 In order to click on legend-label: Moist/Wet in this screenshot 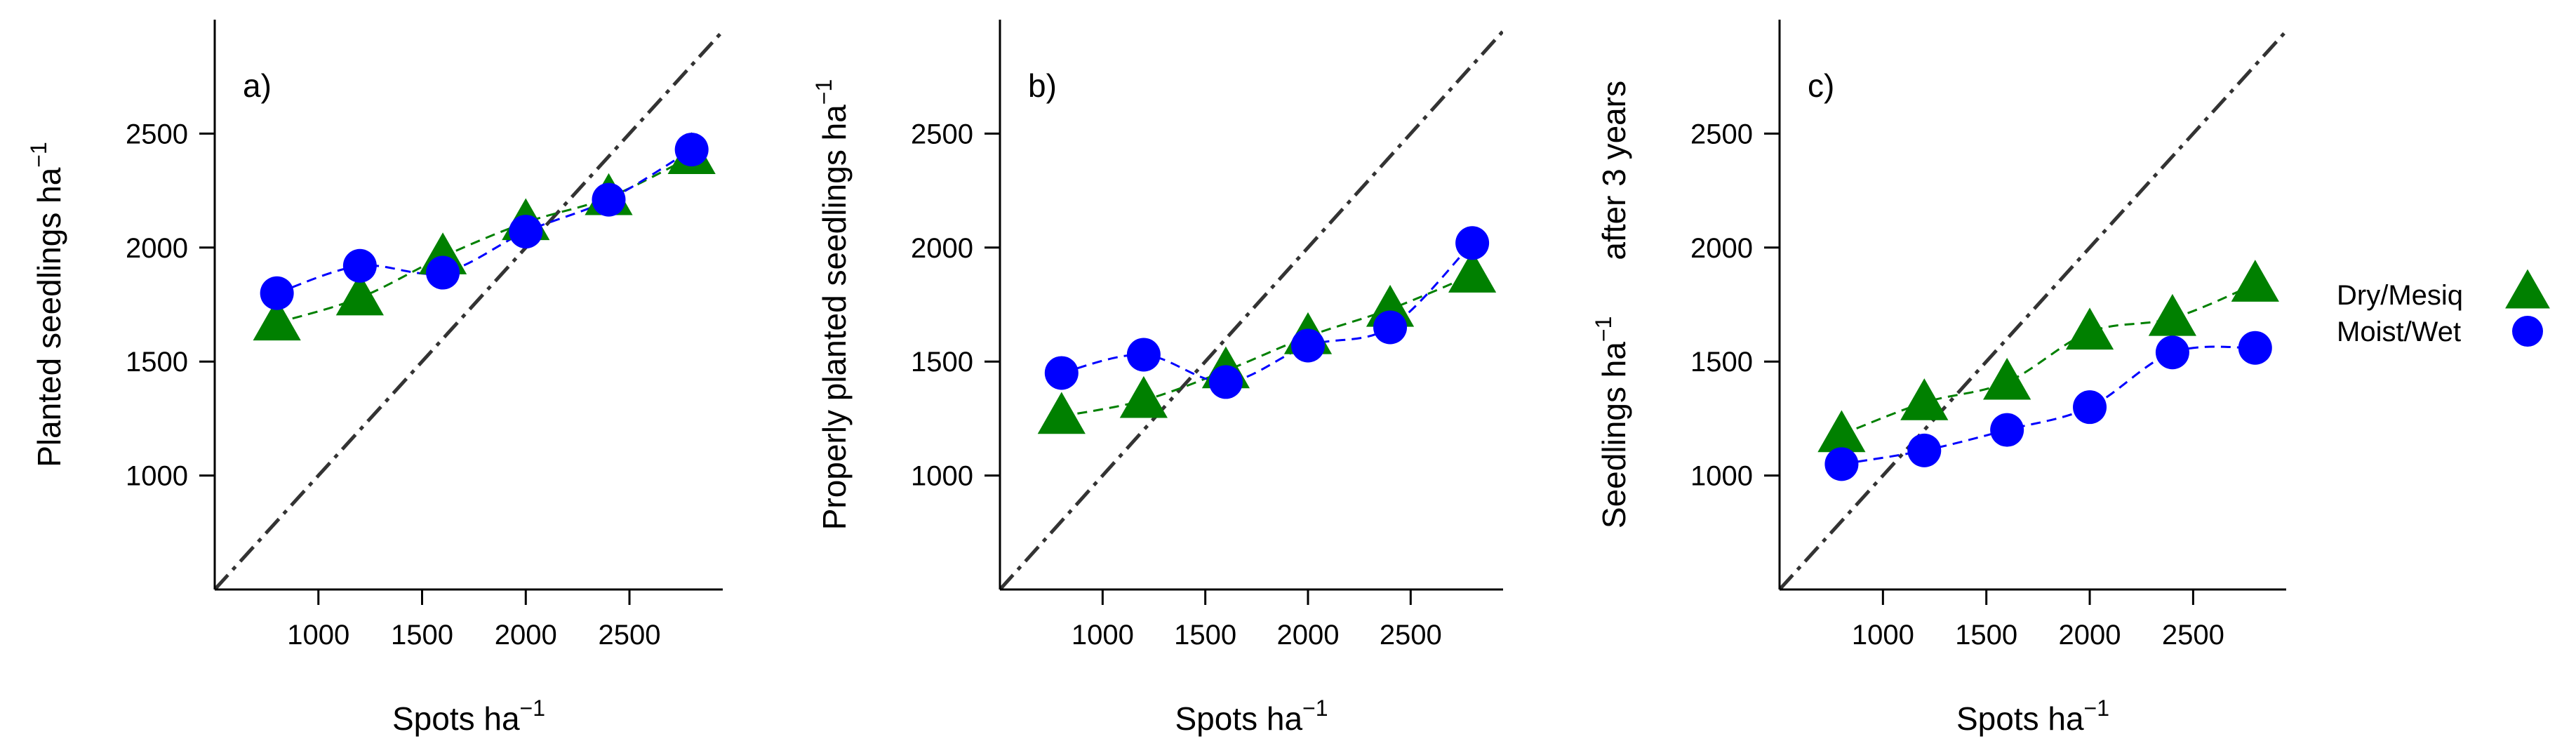, I will do `click(2399, 331)`.